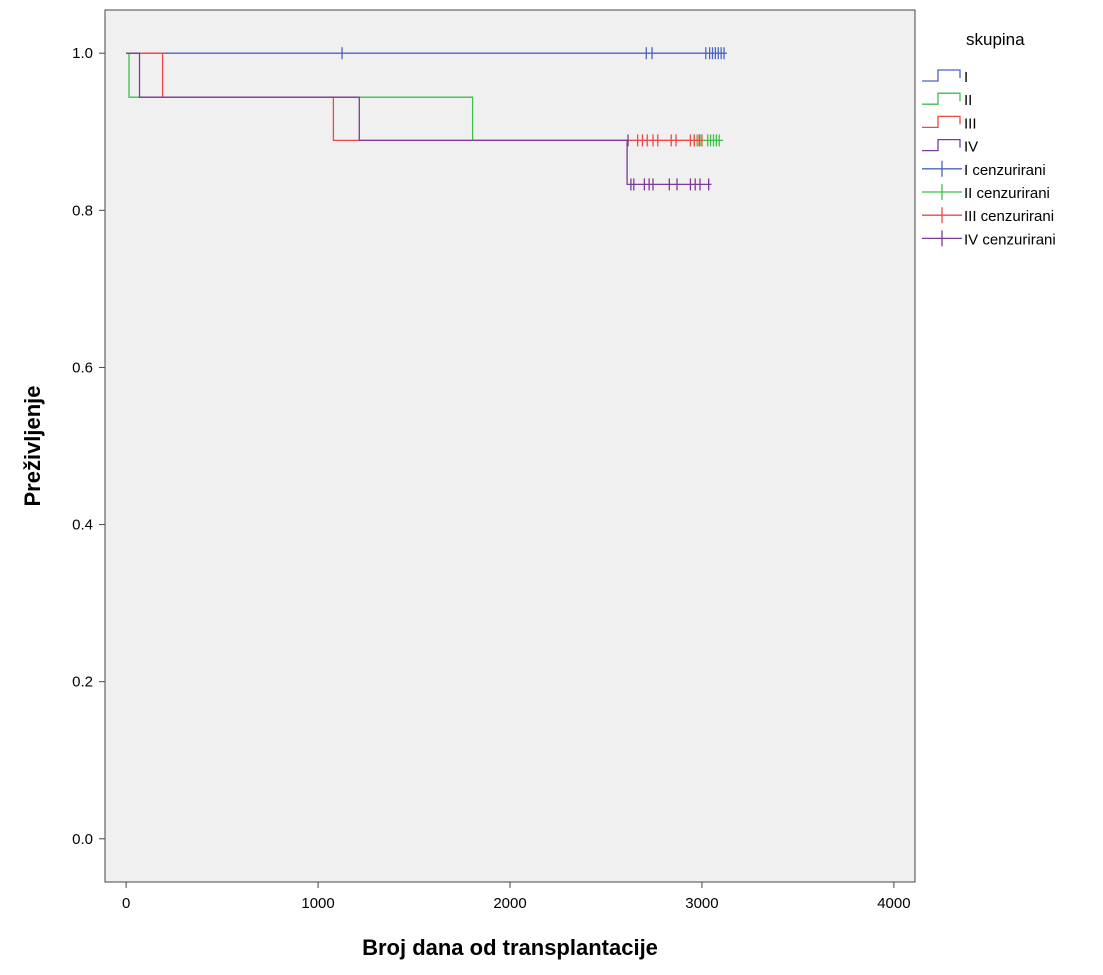 The height and width of the screenshot is (975, 1103). Describe the element at coordinates (82, 525) in the screenshot. I see `y-tick-label: 0.4` at that location.